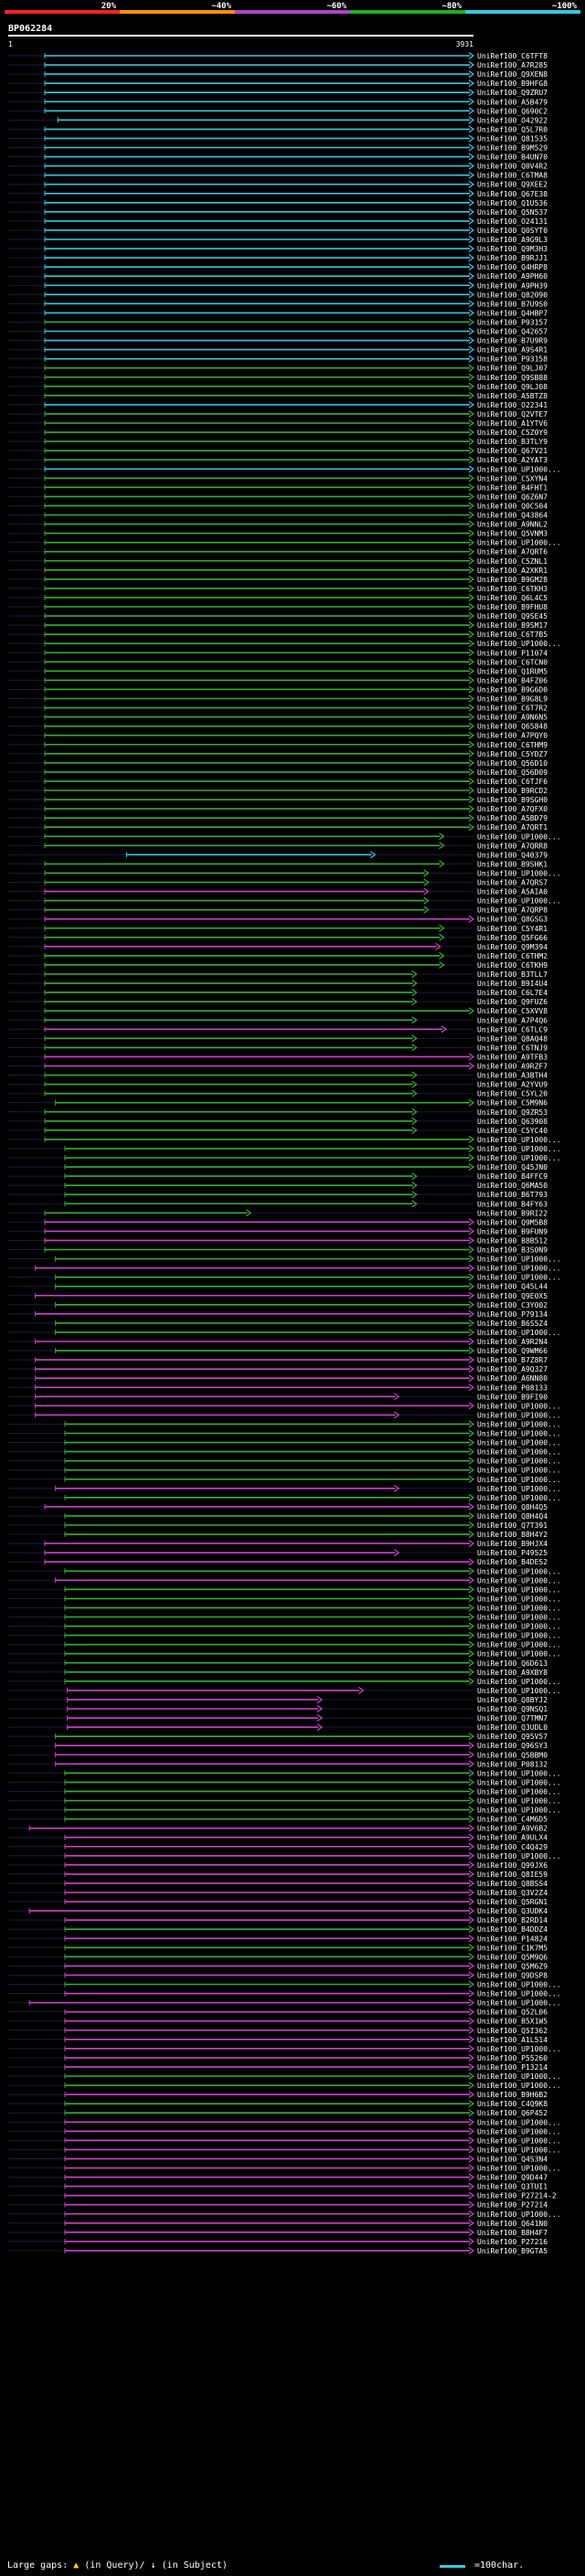 The width and height of the screenshot is (585, 2576). What do you see at coordinates (512, 1067) in the screenshot?
I see `hit-label: UniRef100_A9RZF7` at bounding box center [512, 1067].